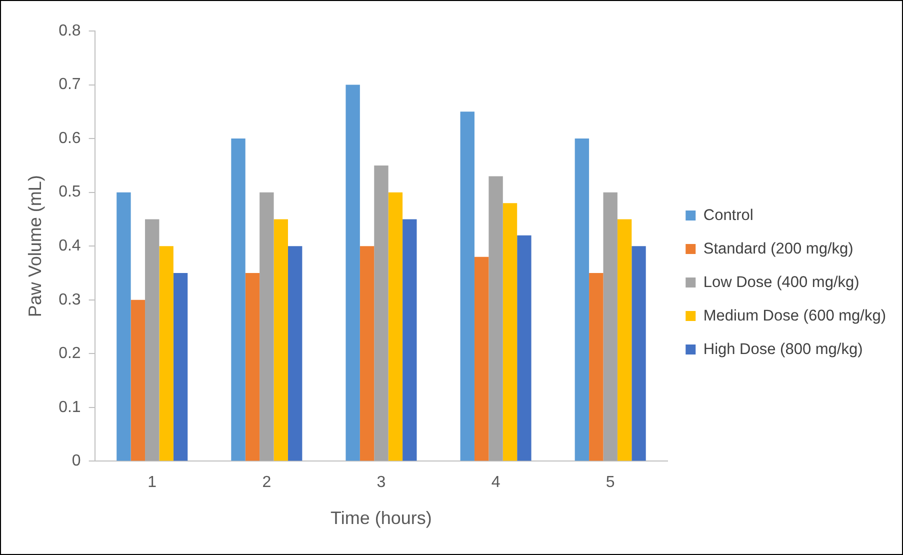 The height and width of the screenshot is (555, 903). I want to click on legend-label: Control, so click(728, 215).